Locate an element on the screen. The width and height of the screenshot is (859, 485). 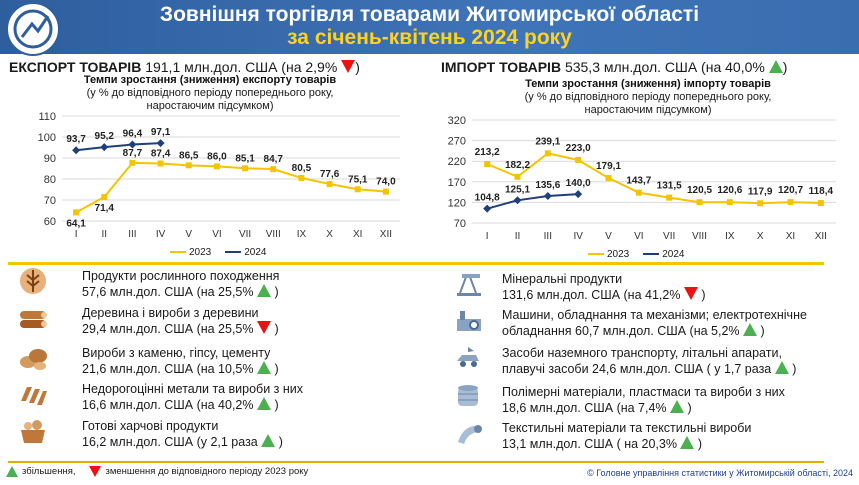
export-item-value-text: 57,6 млн.дол. США (на 25,5% is located at coordinates (169, 292).